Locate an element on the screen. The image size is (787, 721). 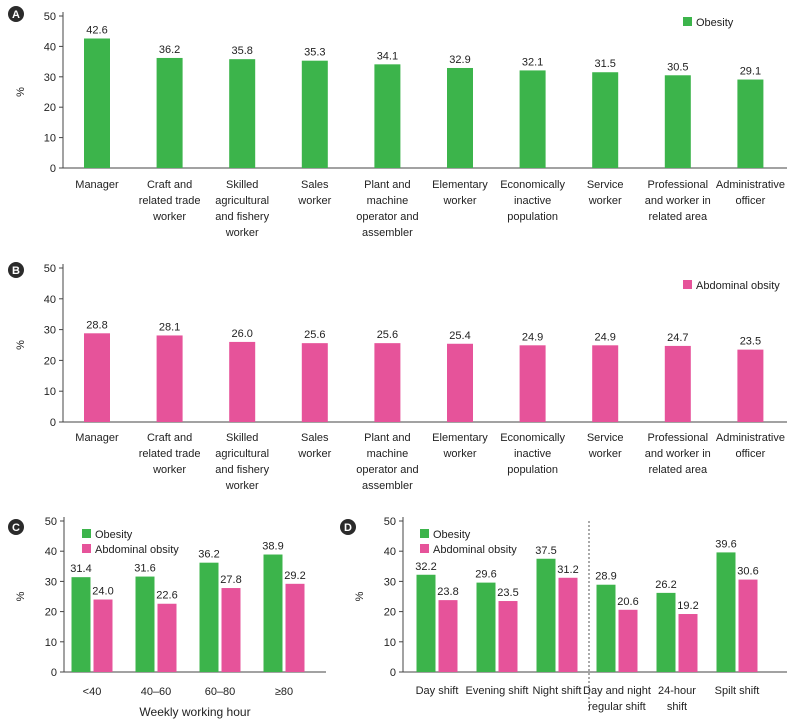
y-axis-title-b: % is located at coordinates (21, 345).